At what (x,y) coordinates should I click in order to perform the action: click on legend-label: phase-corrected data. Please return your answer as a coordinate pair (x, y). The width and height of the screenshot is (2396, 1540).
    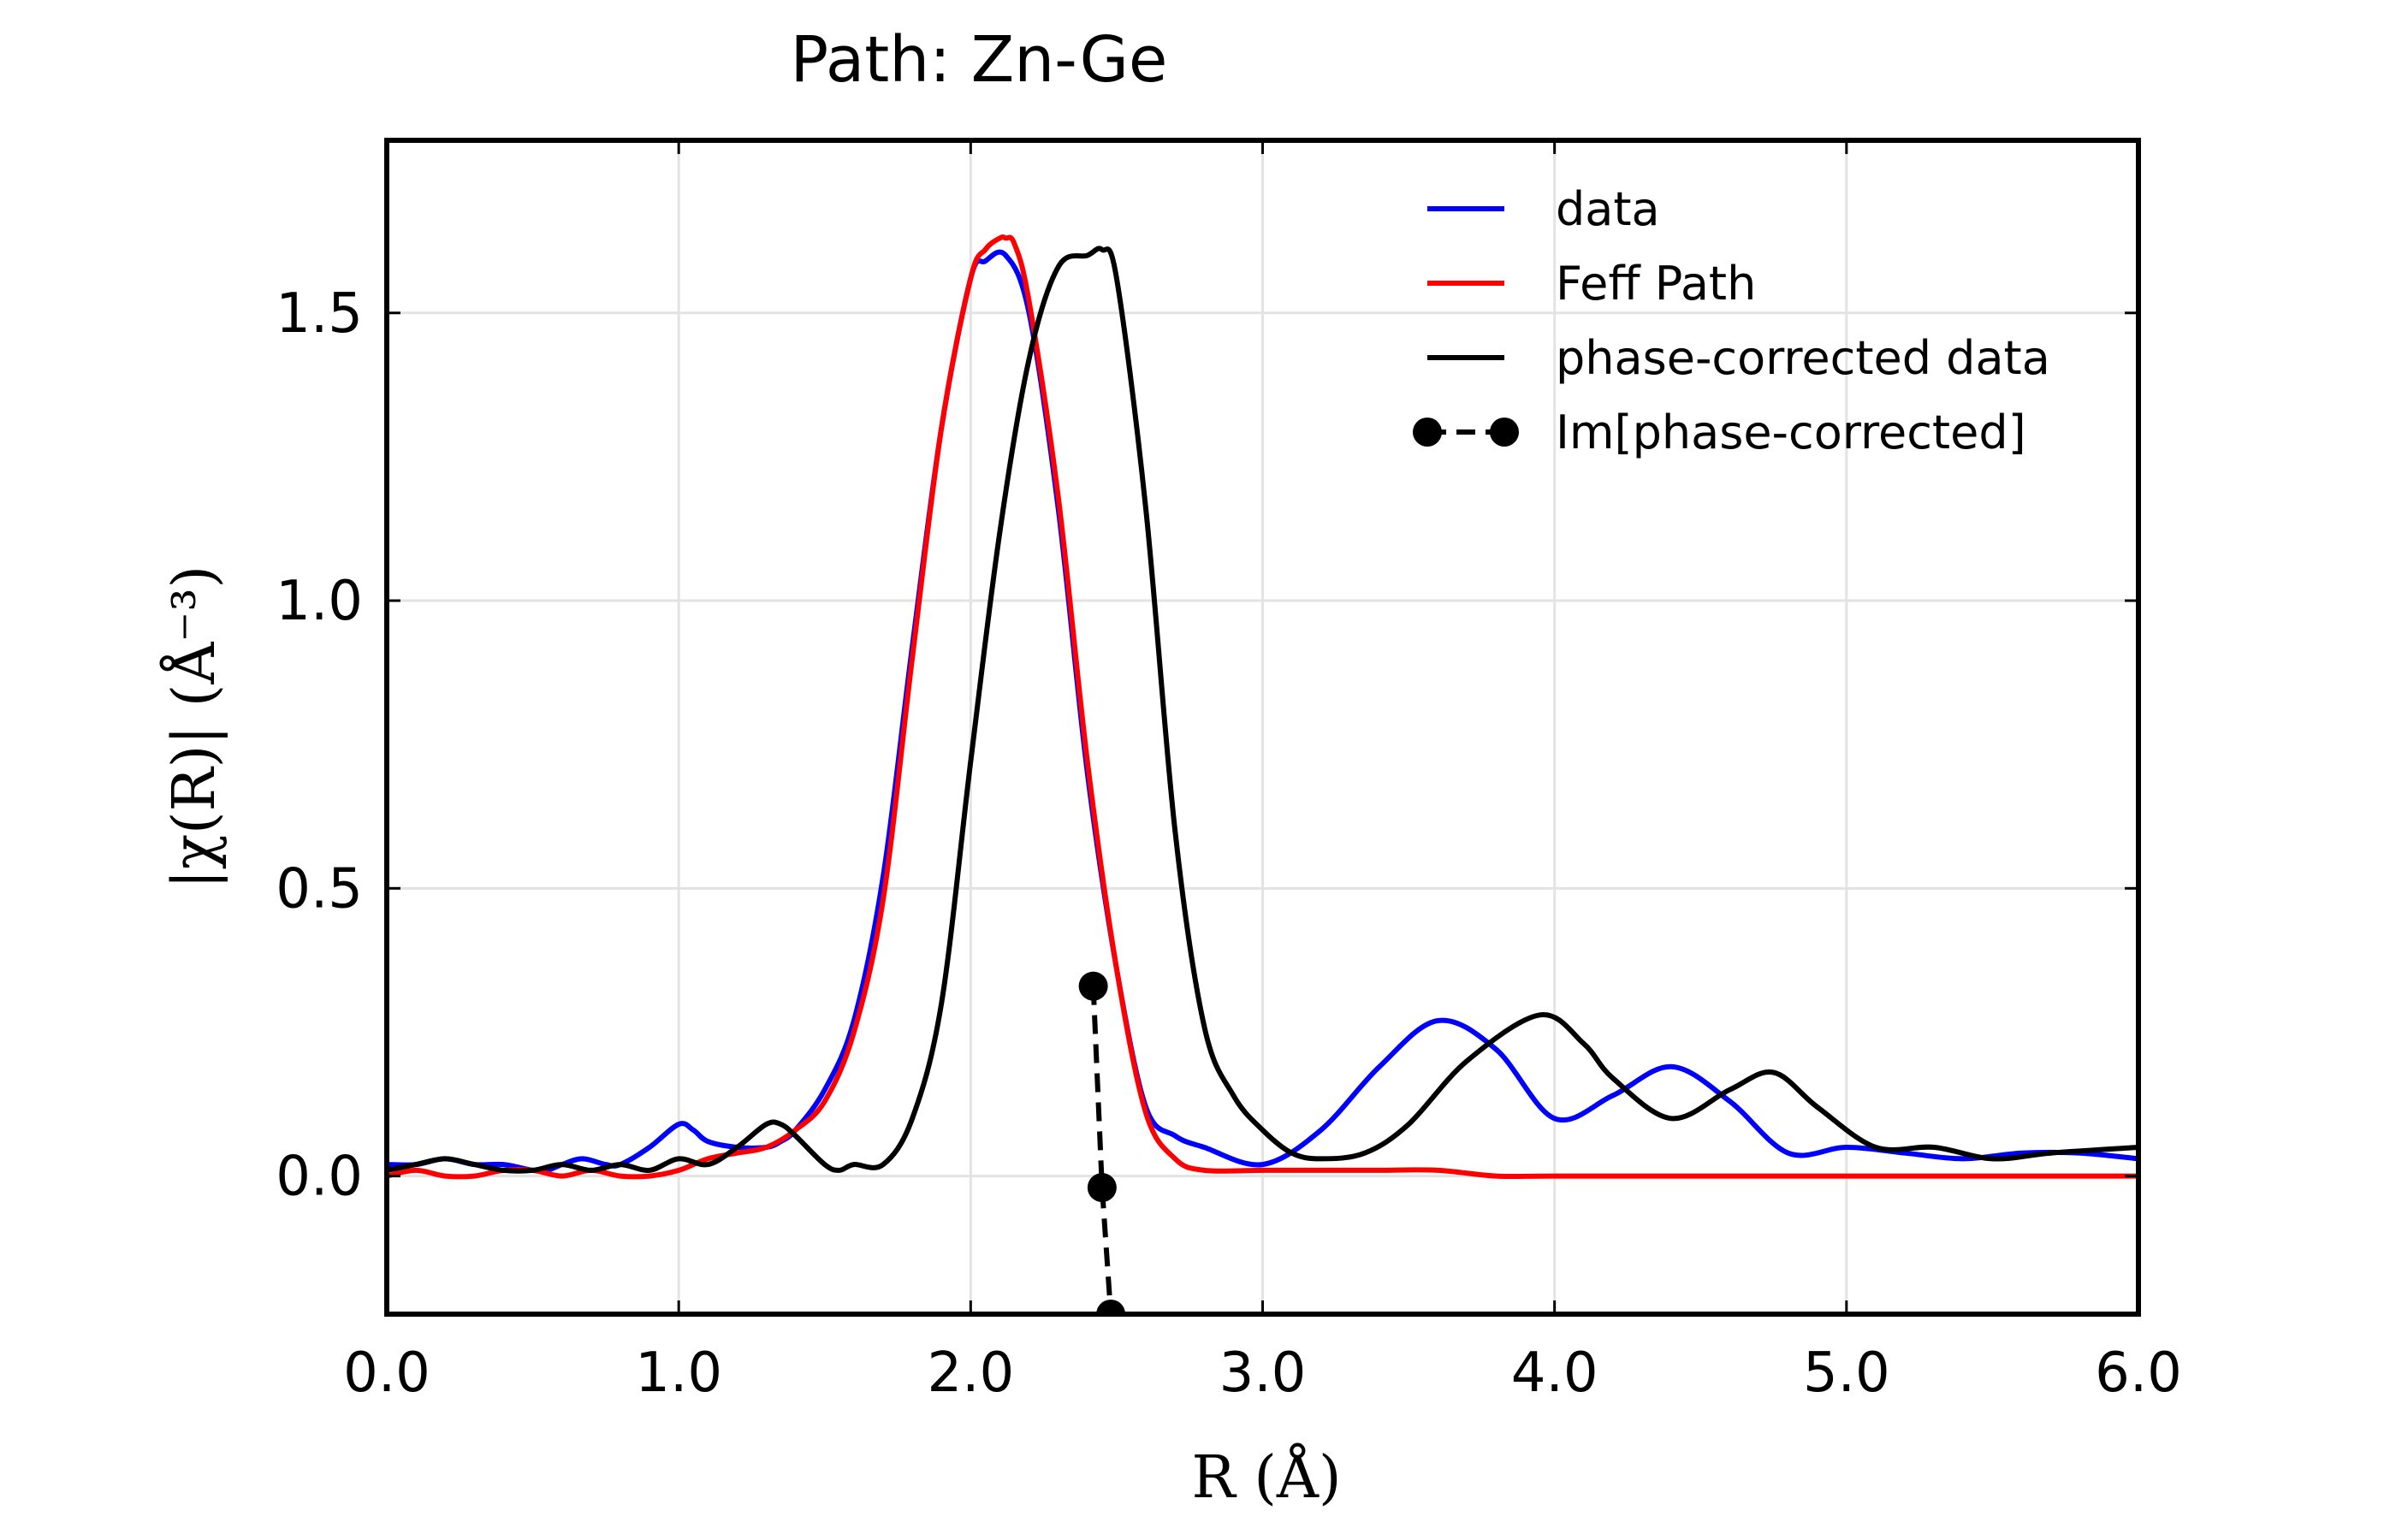
    Looking at the image, I should click on (1803, 358).